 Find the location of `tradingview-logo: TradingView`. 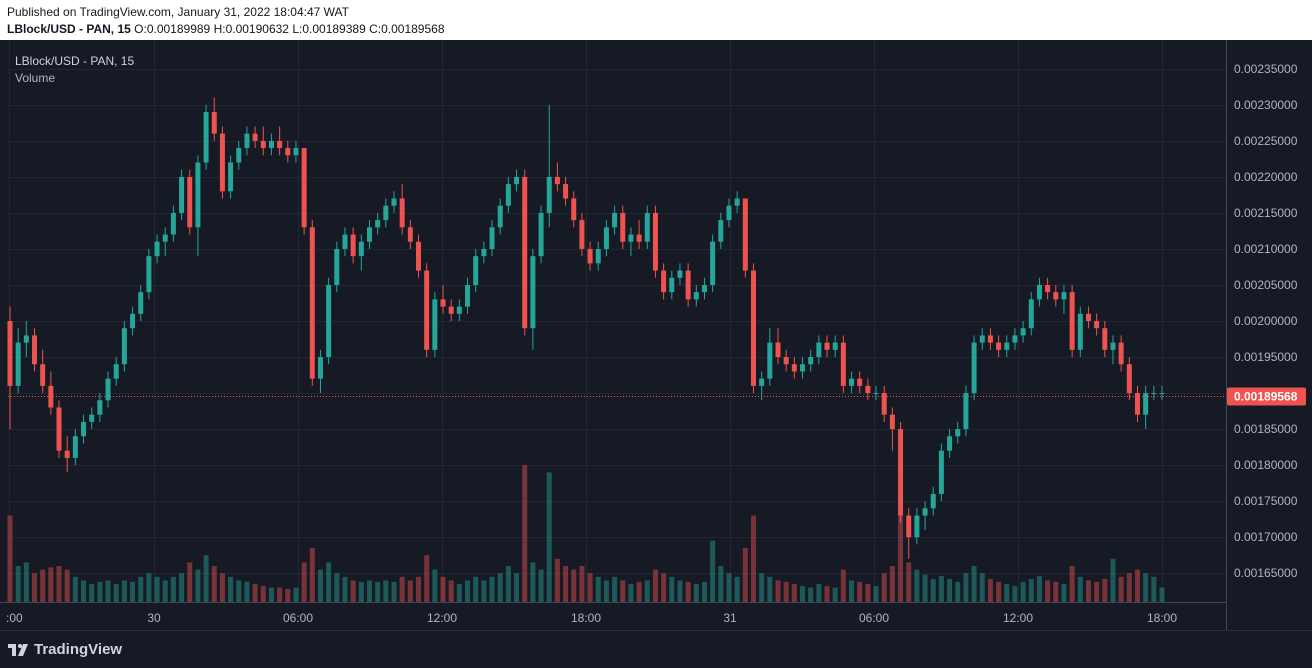

tradingview-logo: TradingView is located at coordinates (65, 649).